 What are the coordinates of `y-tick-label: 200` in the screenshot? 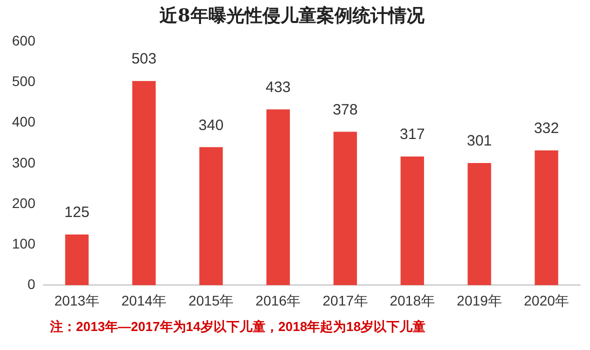 It's located at (24, 202).